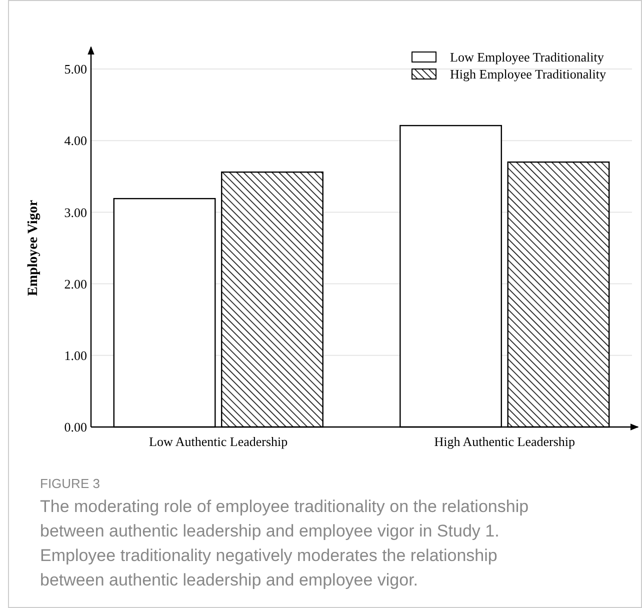  Describe the element at coordinates (218, 441) in the screenshot. I see `x-tick-label: Low Authentic Leadership` at that location.